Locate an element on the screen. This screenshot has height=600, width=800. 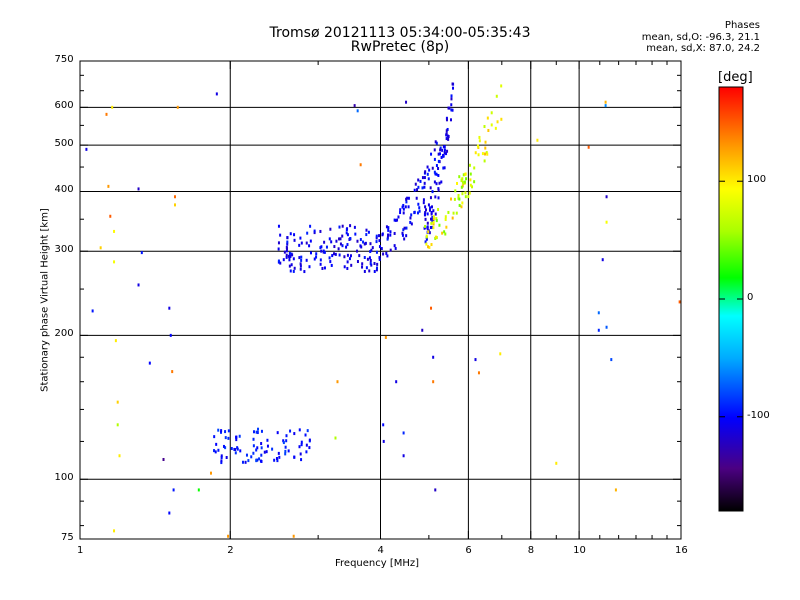
phases-o-stats: mean, sd,O: -96.3, 21.1 is located at coordinates (700, 37).